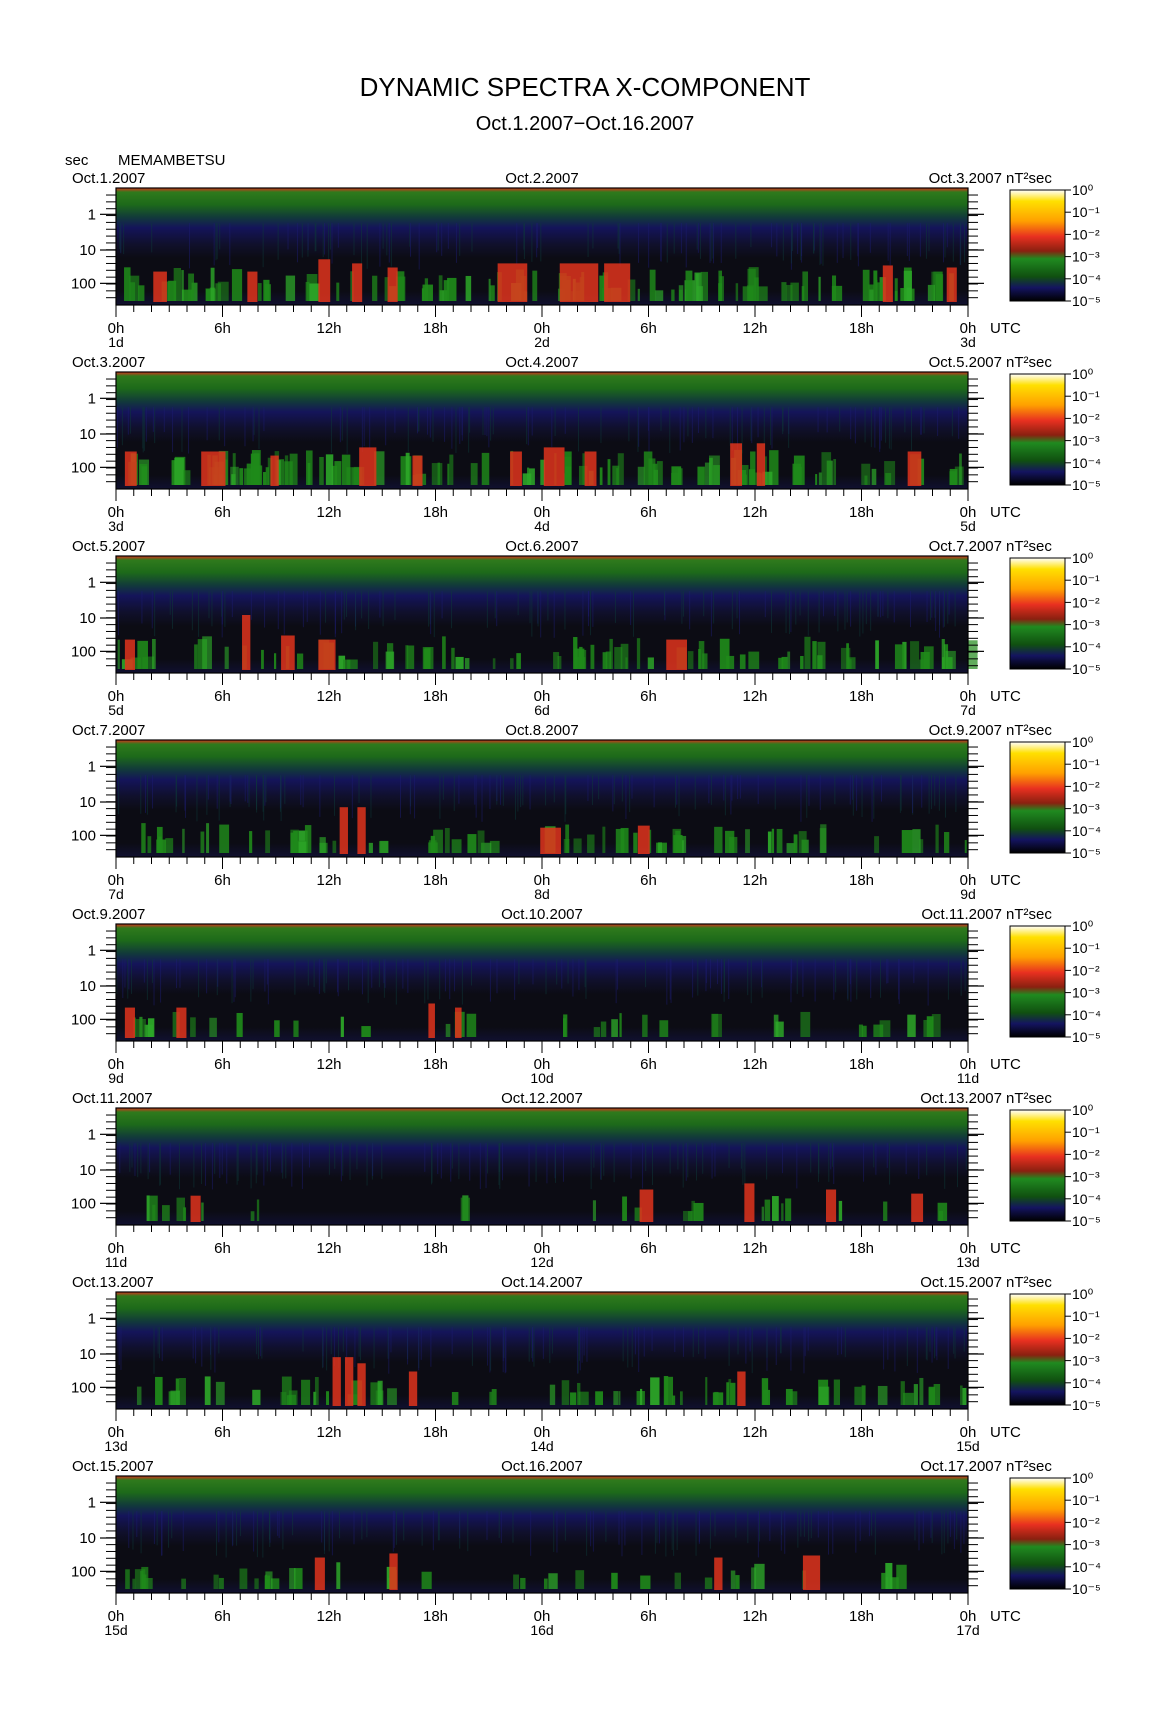  Describe the element at coordinates (116, 894) in the screenshot. I see `day-label-left: 7d` at that location.